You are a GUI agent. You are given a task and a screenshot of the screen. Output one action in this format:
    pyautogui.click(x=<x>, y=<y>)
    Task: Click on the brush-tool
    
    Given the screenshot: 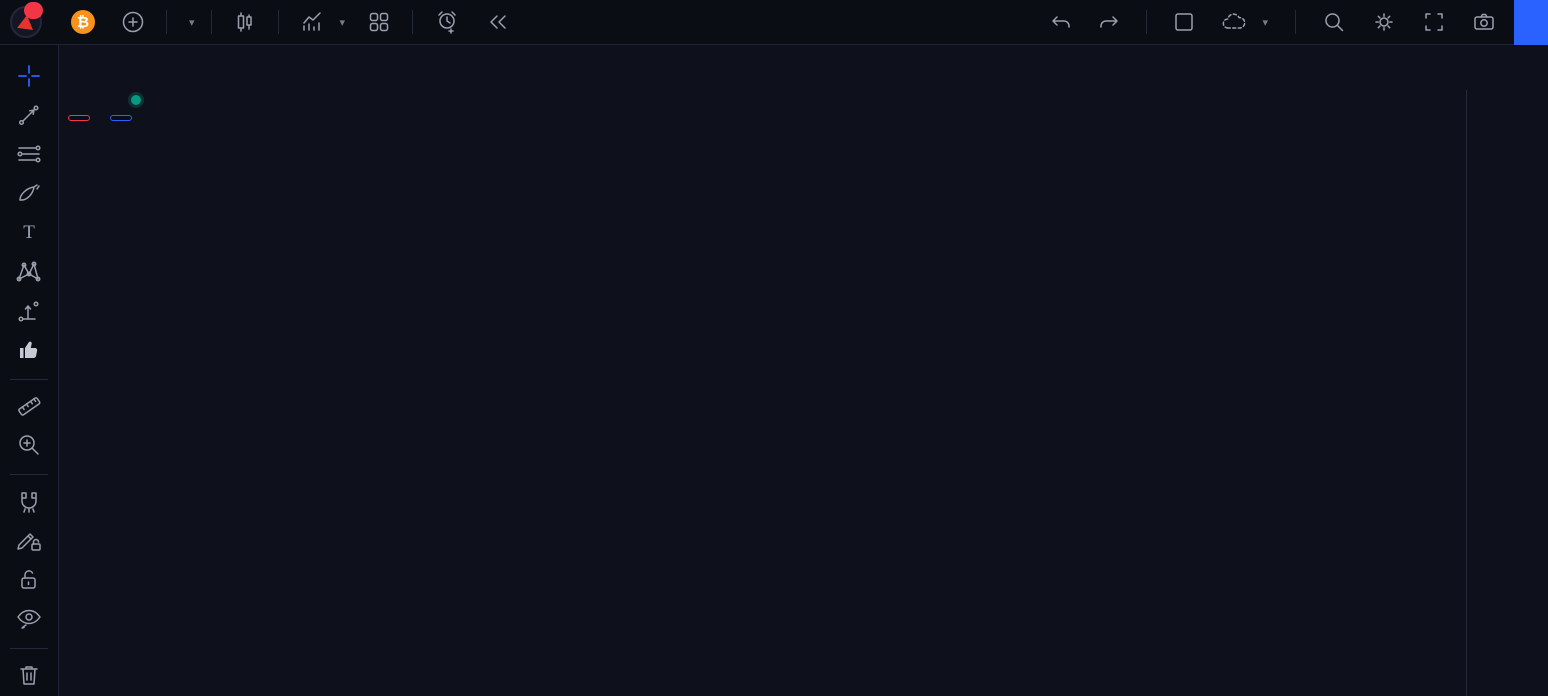 What is the action you would take?
    pyautogui.click(x=29, y=193)
    